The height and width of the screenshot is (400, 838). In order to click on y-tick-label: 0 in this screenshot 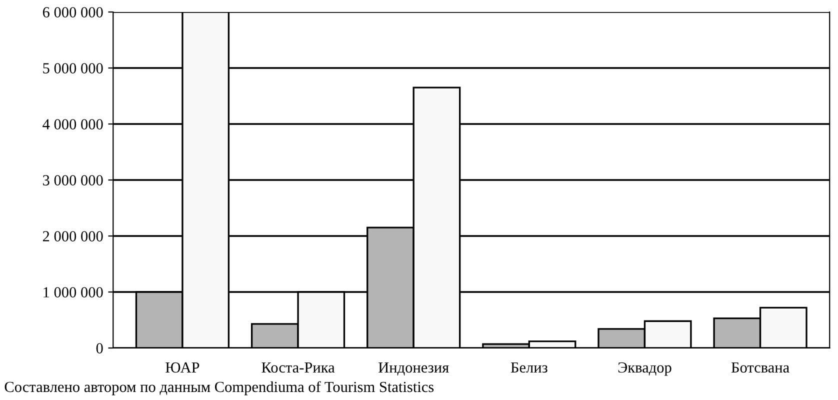, I will do `click(99, 348)`.